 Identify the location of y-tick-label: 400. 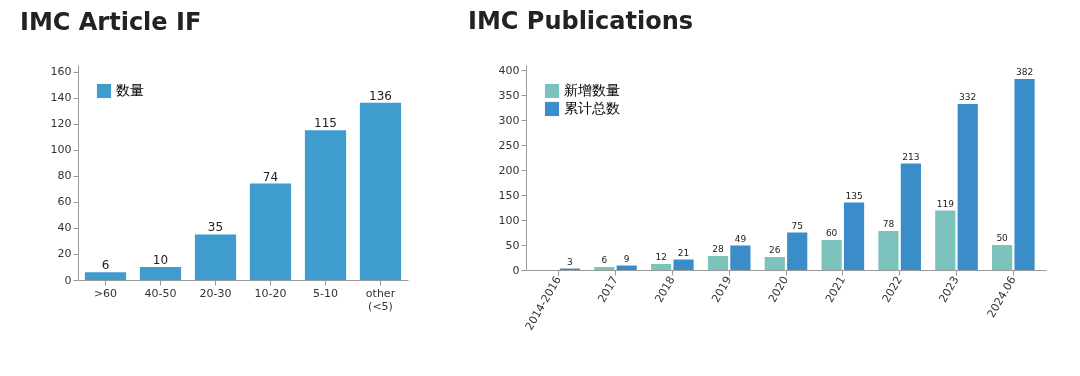
(509, 70).